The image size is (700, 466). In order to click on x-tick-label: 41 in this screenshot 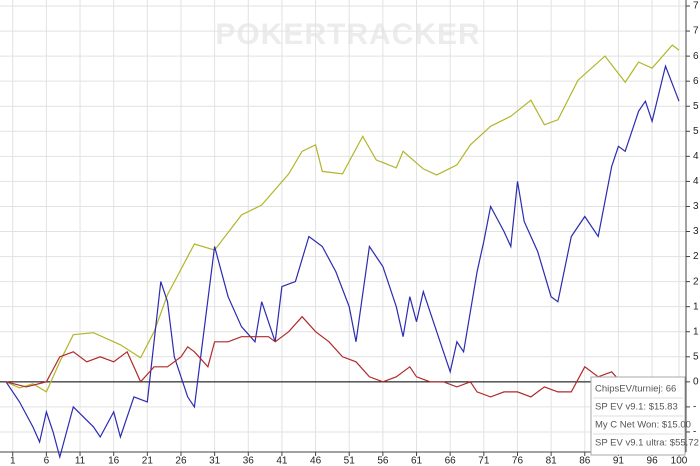, I will do `click(282, 461)`.